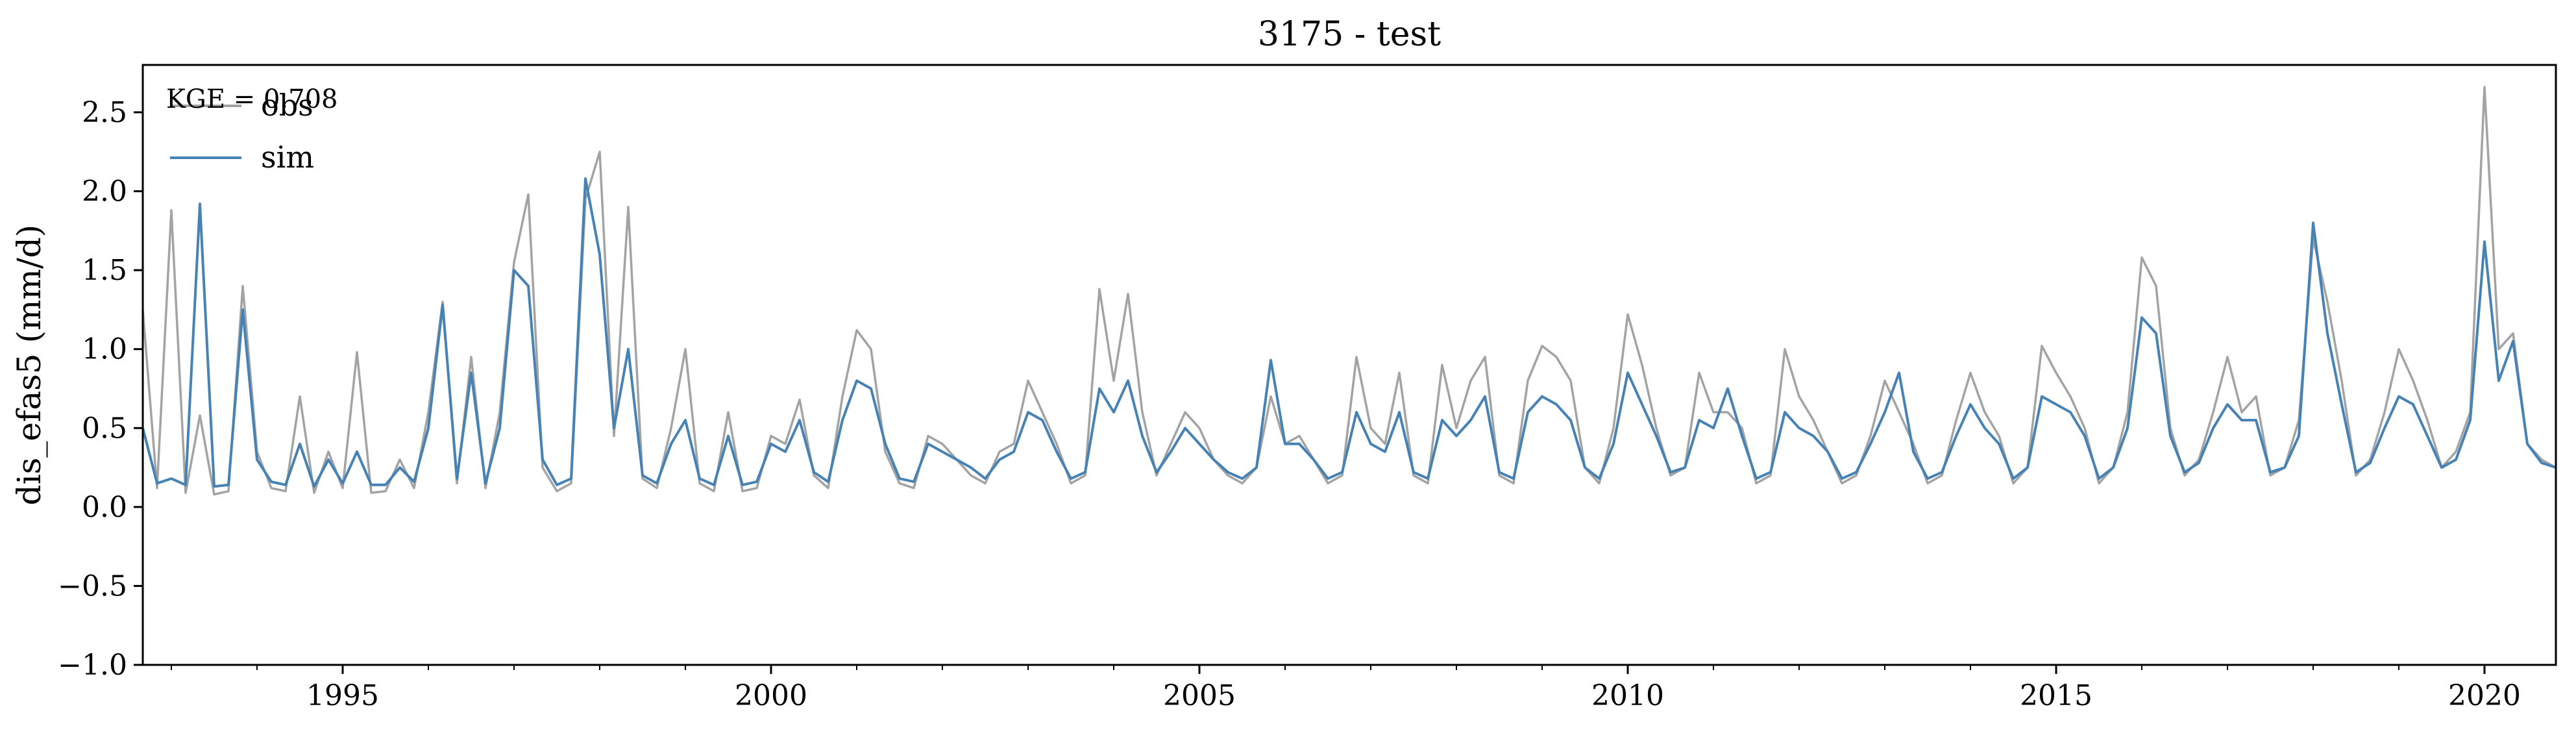  Describe the element at coordinates (342, 695) in the screenshot. I see `x-tick-label: 1995` at that location.